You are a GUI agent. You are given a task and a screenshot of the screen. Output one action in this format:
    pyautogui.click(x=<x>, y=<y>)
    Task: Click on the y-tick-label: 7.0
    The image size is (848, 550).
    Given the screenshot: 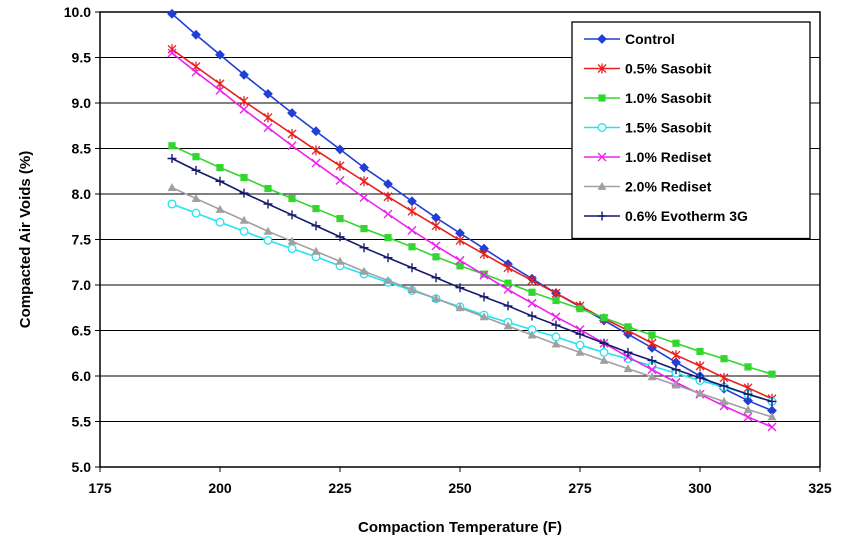 What is the action you would take?
    pyautogui.click(x=82, y=285)
    